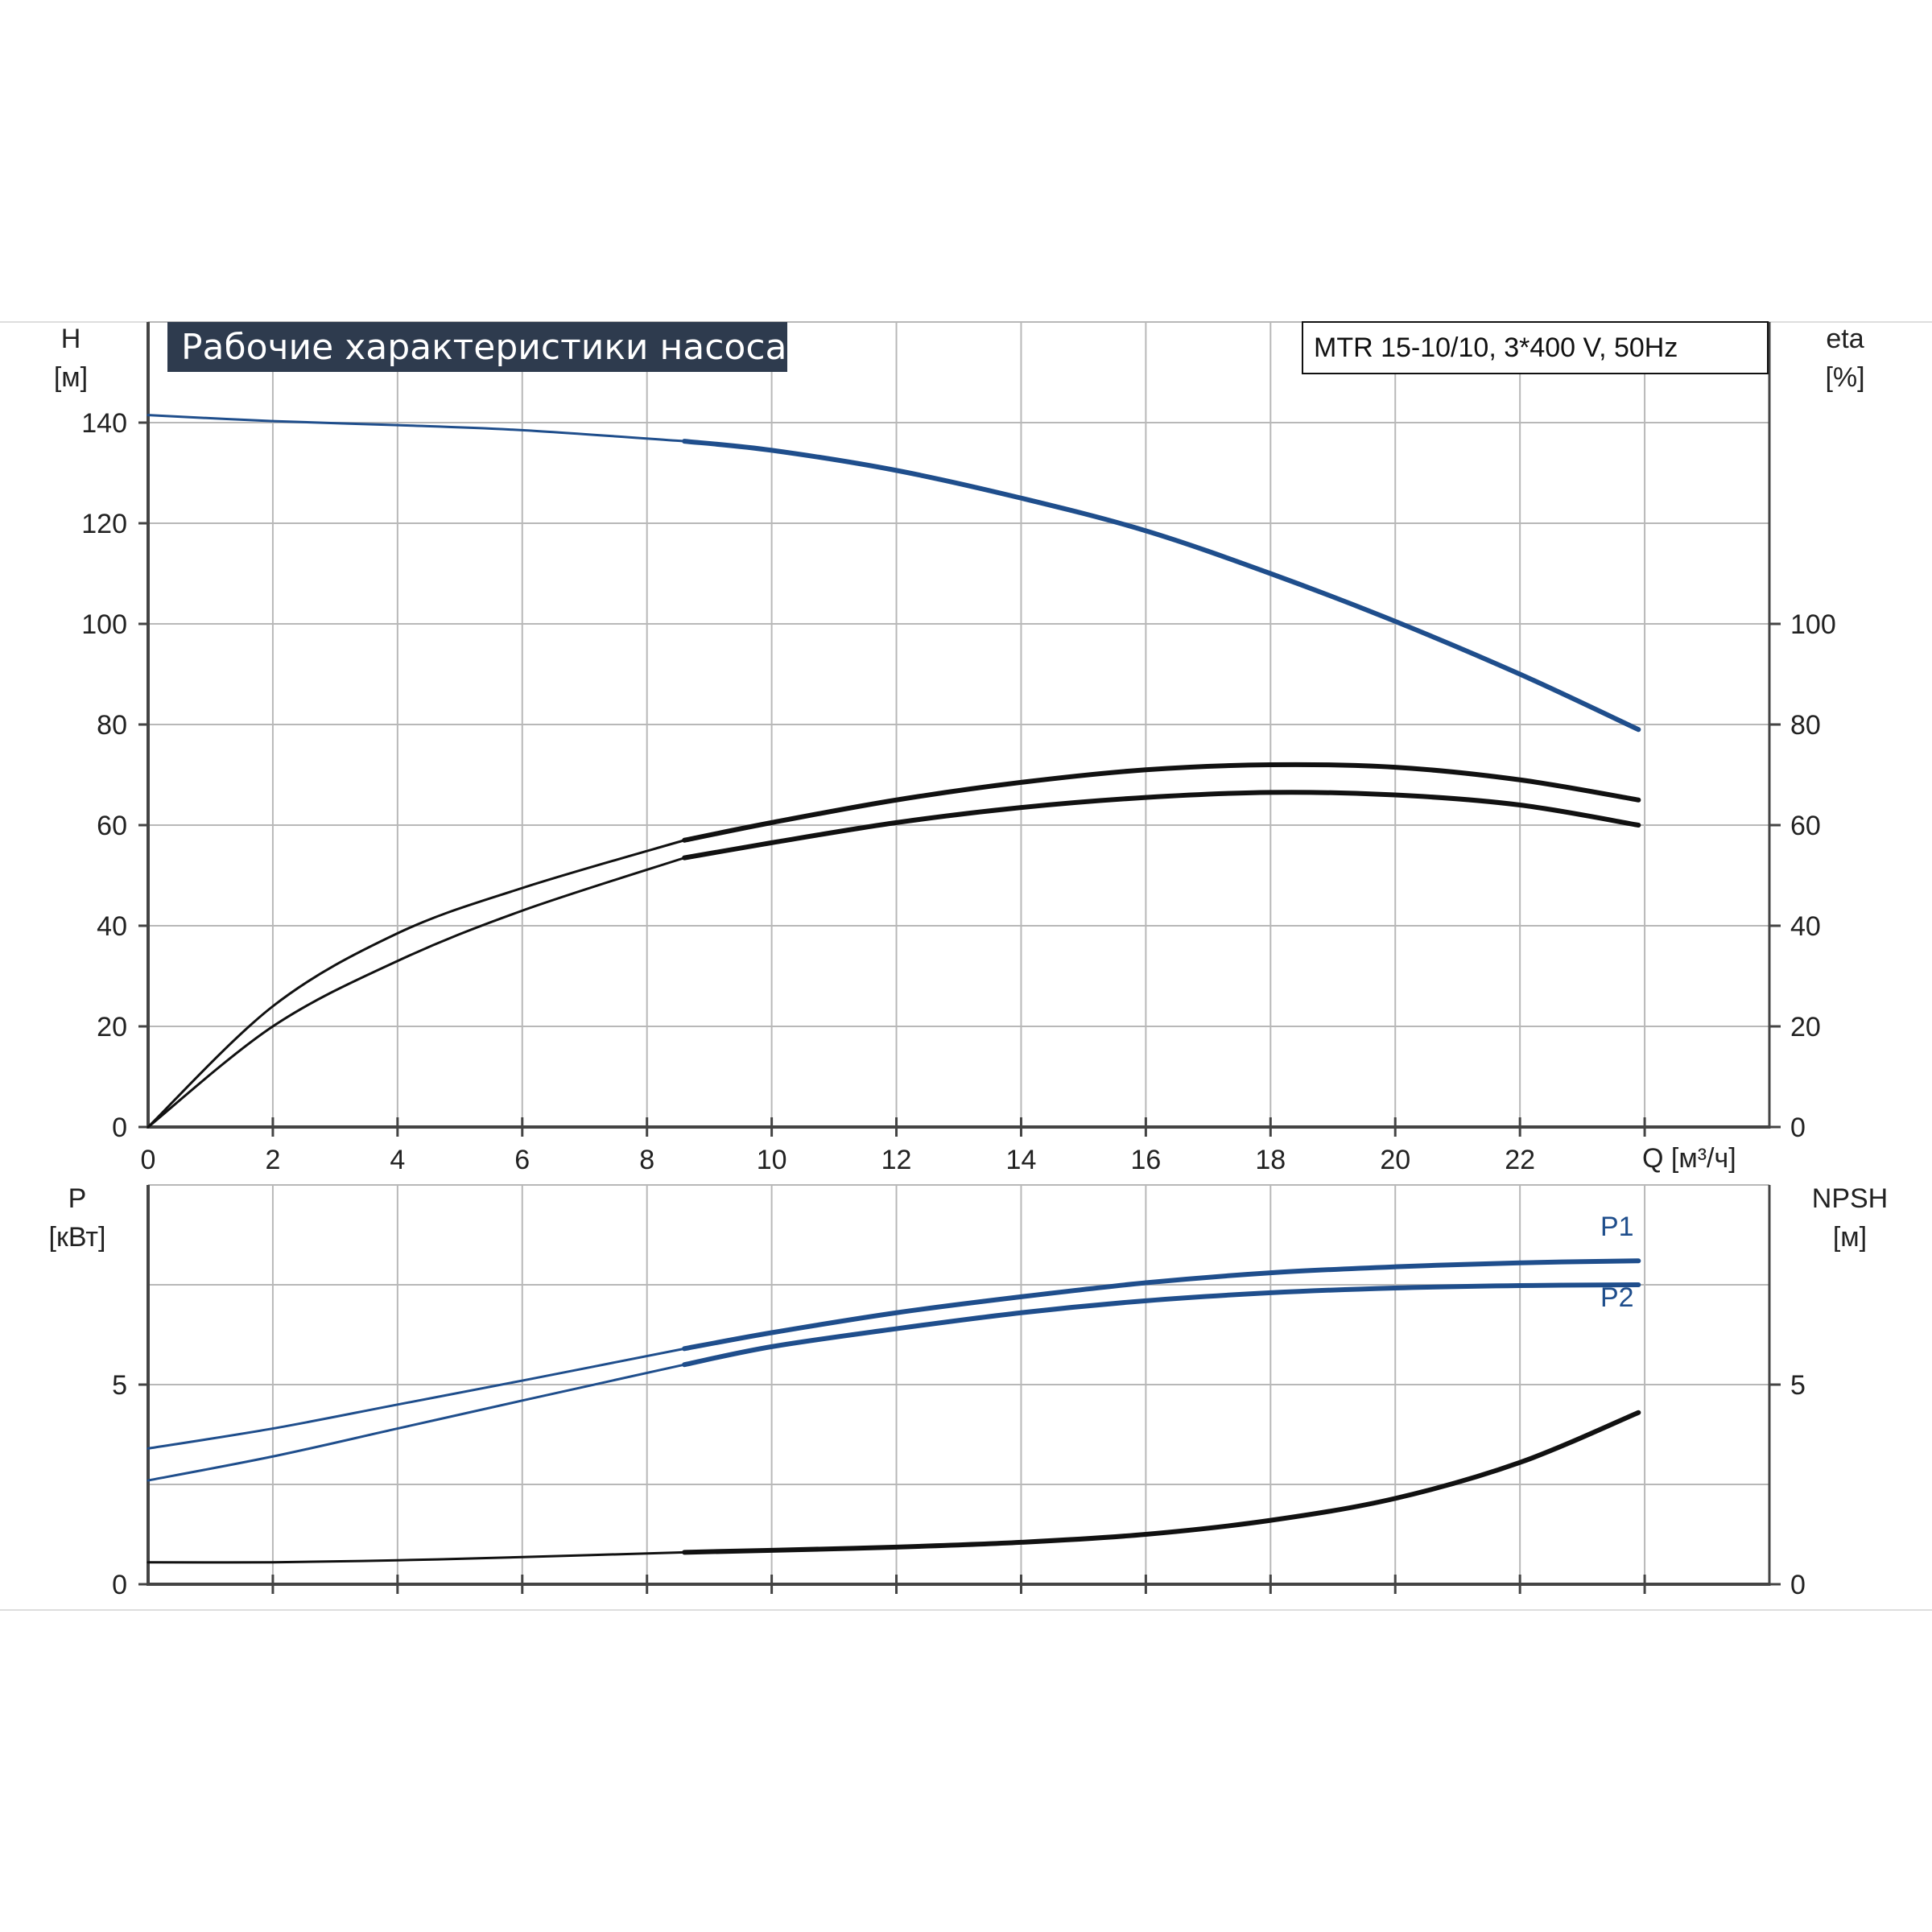 This screenshot has height=1932, width=1932. I want to click on y-tick-label: 100, so click(104, 624).